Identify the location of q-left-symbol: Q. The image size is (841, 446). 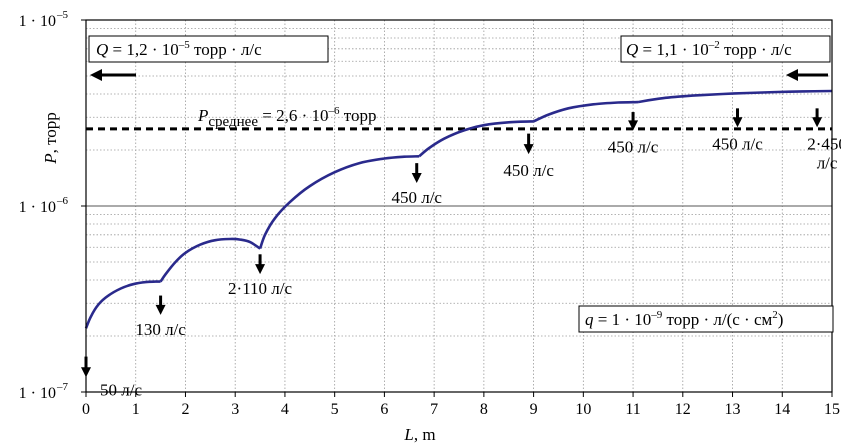
(102, 49).